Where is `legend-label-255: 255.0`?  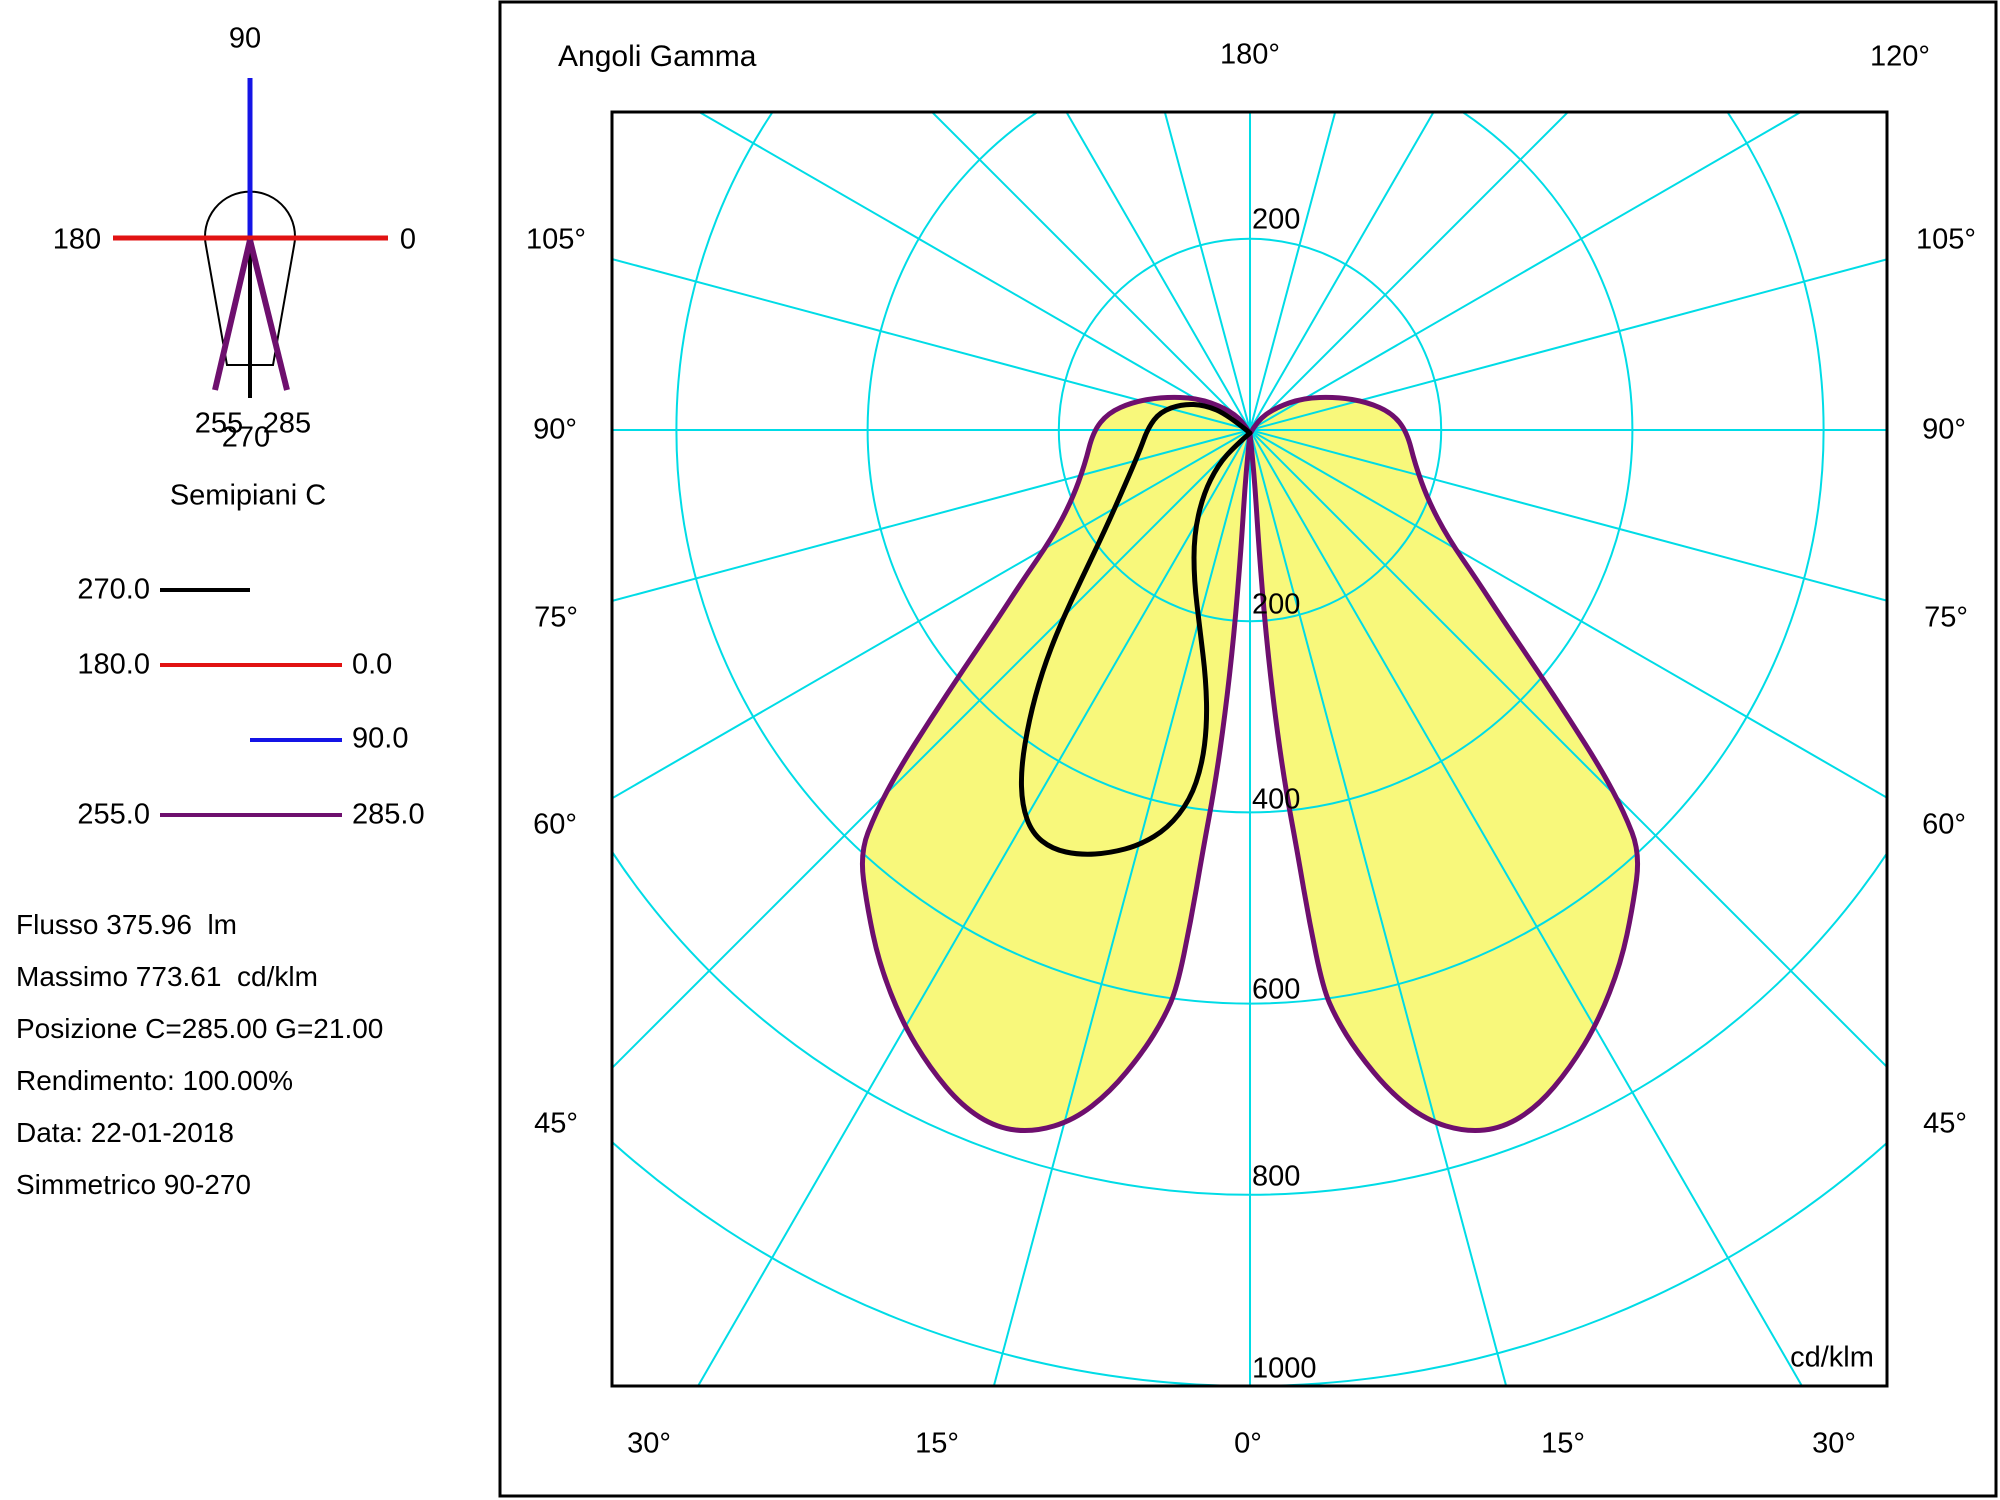 legend-label-255: 255.0 is located at coordinates (113, 814).